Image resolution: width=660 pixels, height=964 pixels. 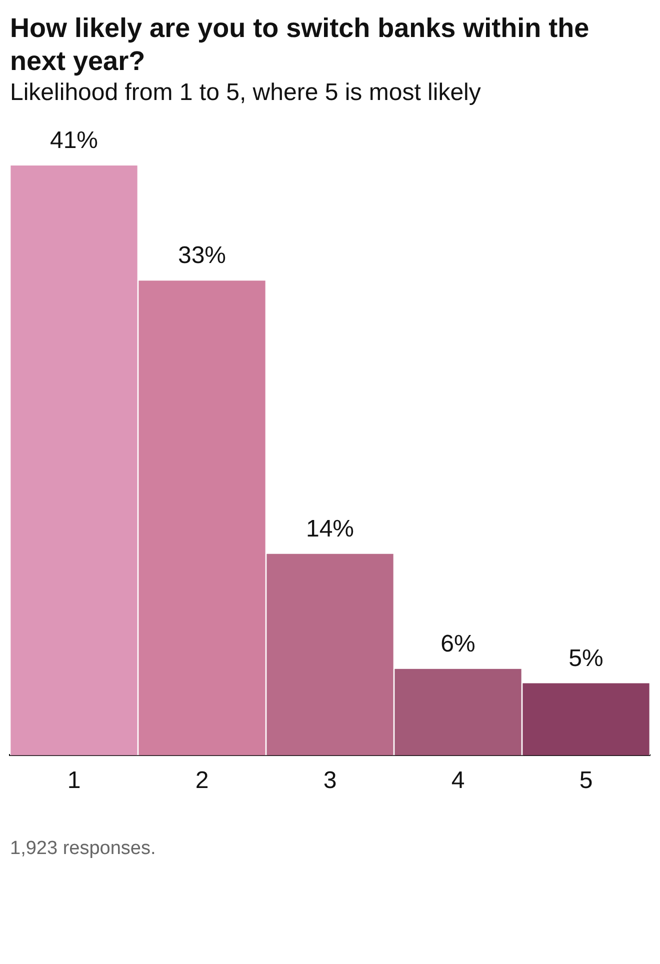 I want to click on data-label: 41%, so click(x=74, y=140).